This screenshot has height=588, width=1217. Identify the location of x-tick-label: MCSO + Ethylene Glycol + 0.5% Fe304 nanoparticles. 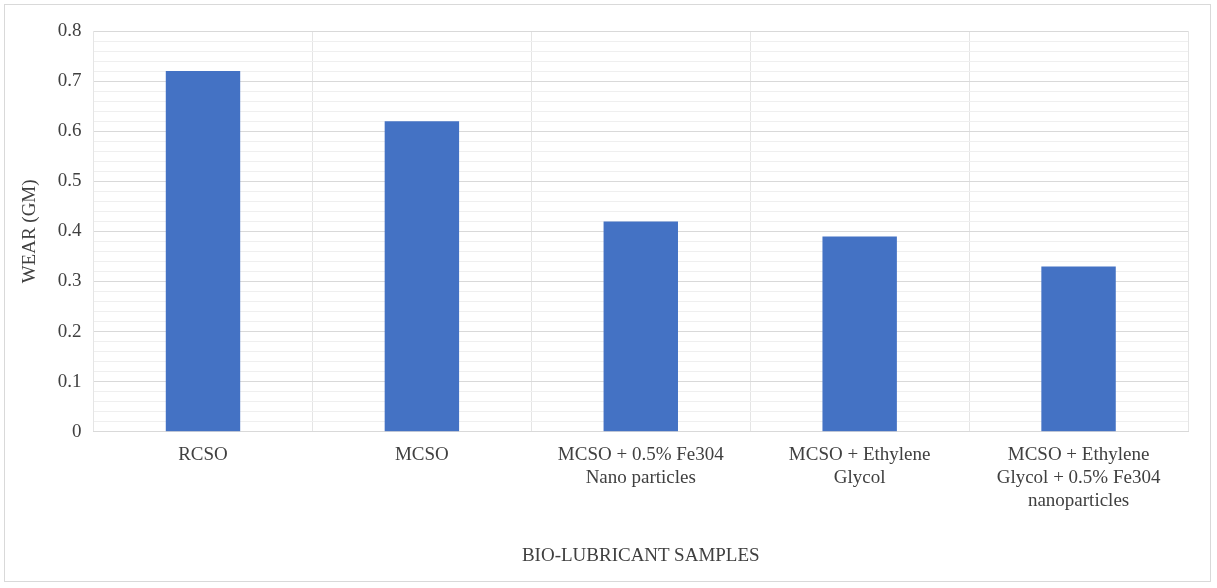
(1078, 476).